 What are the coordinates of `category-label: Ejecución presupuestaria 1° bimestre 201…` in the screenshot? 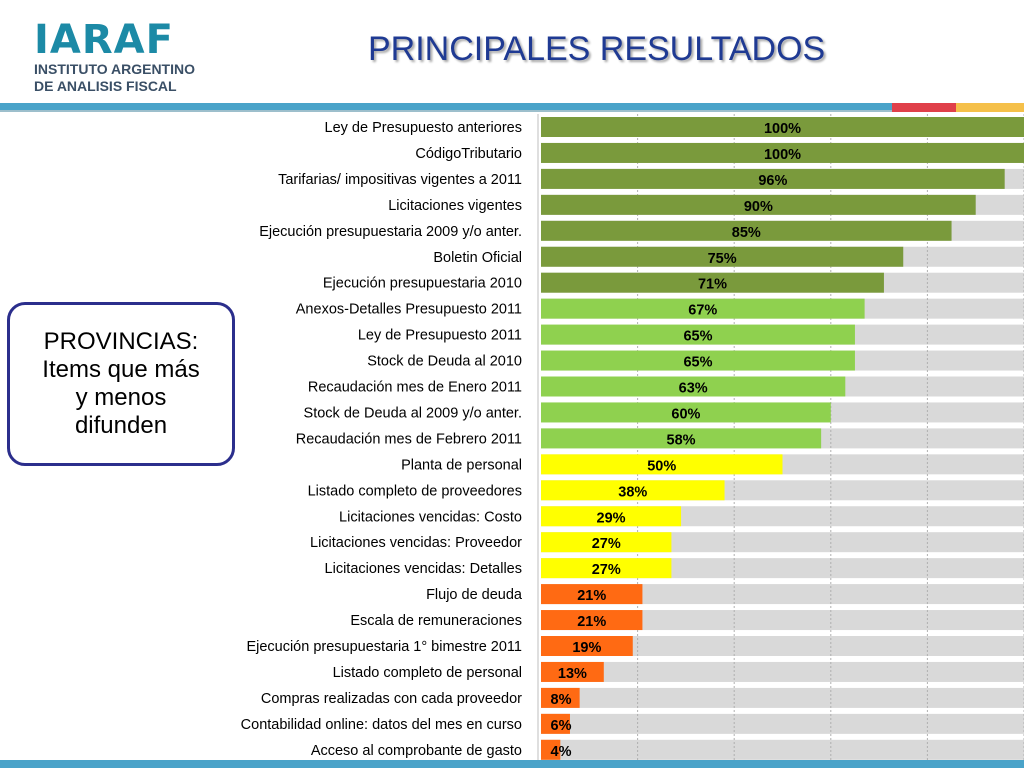 It's located at (384, 647).